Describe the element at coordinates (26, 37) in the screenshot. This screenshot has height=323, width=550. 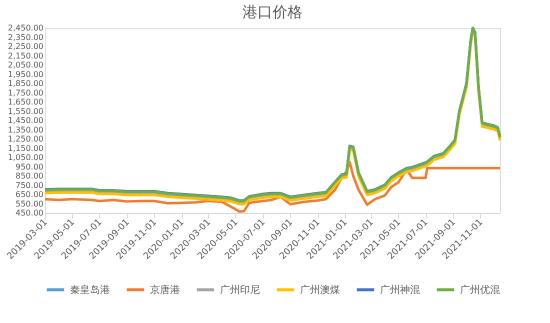
I see `y-tick-label: 2,350.00` at that location.